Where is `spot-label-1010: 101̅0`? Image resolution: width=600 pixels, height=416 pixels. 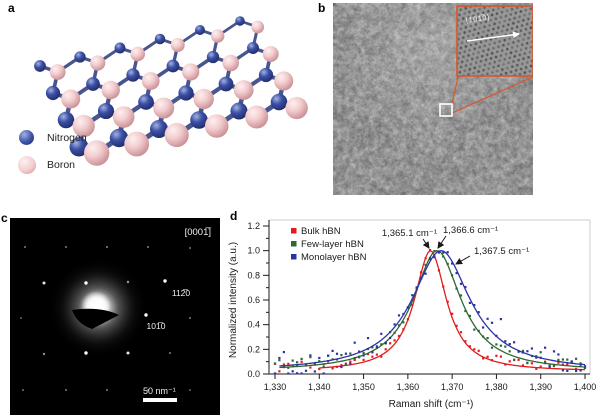
spot-label-1010: 101̅0 is located at coordinates (156, 326).